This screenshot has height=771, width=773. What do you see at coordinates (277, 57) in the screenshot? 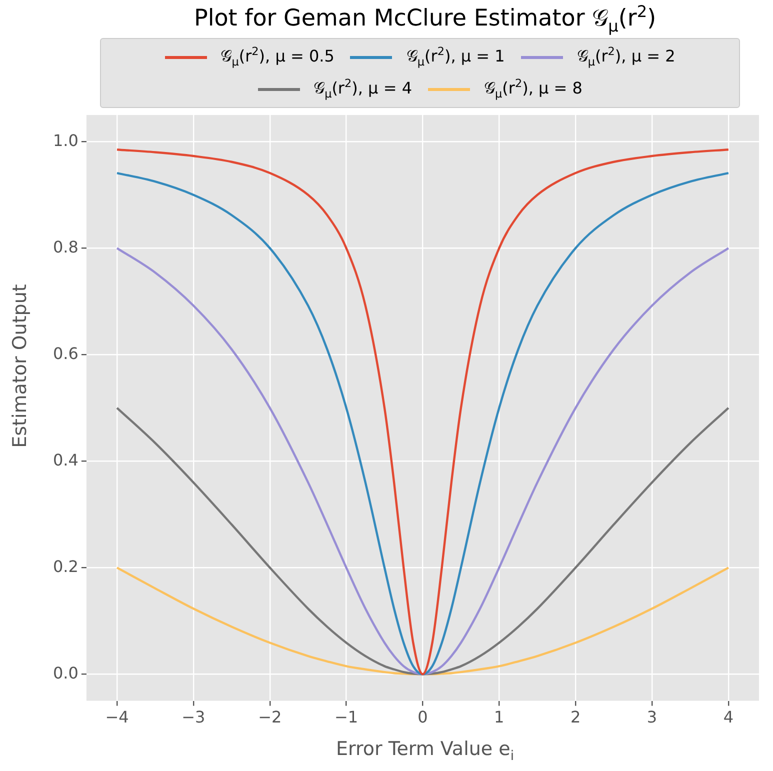
I see `legend-label: 𝒢$_{μ}$(r$^{2}$), μ = 0.5` at bounding box center [277, 57].